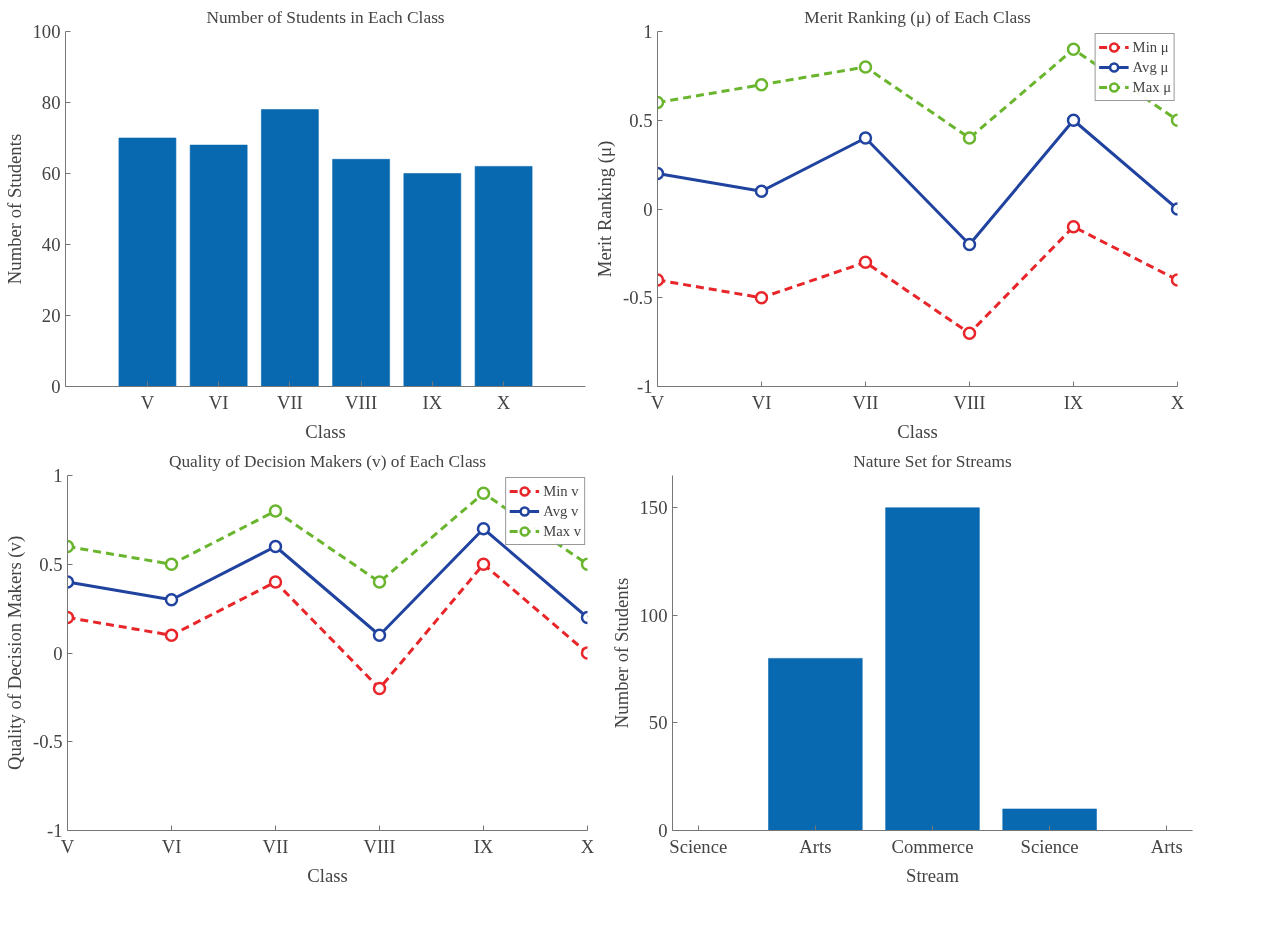 Image resolution: width=1261 pixels, height=938 pixels. What do you see at coordinates (1150, 67) in the screenshot?
I see `legend-label: Avg μ` at bounding box center [1150, 67].